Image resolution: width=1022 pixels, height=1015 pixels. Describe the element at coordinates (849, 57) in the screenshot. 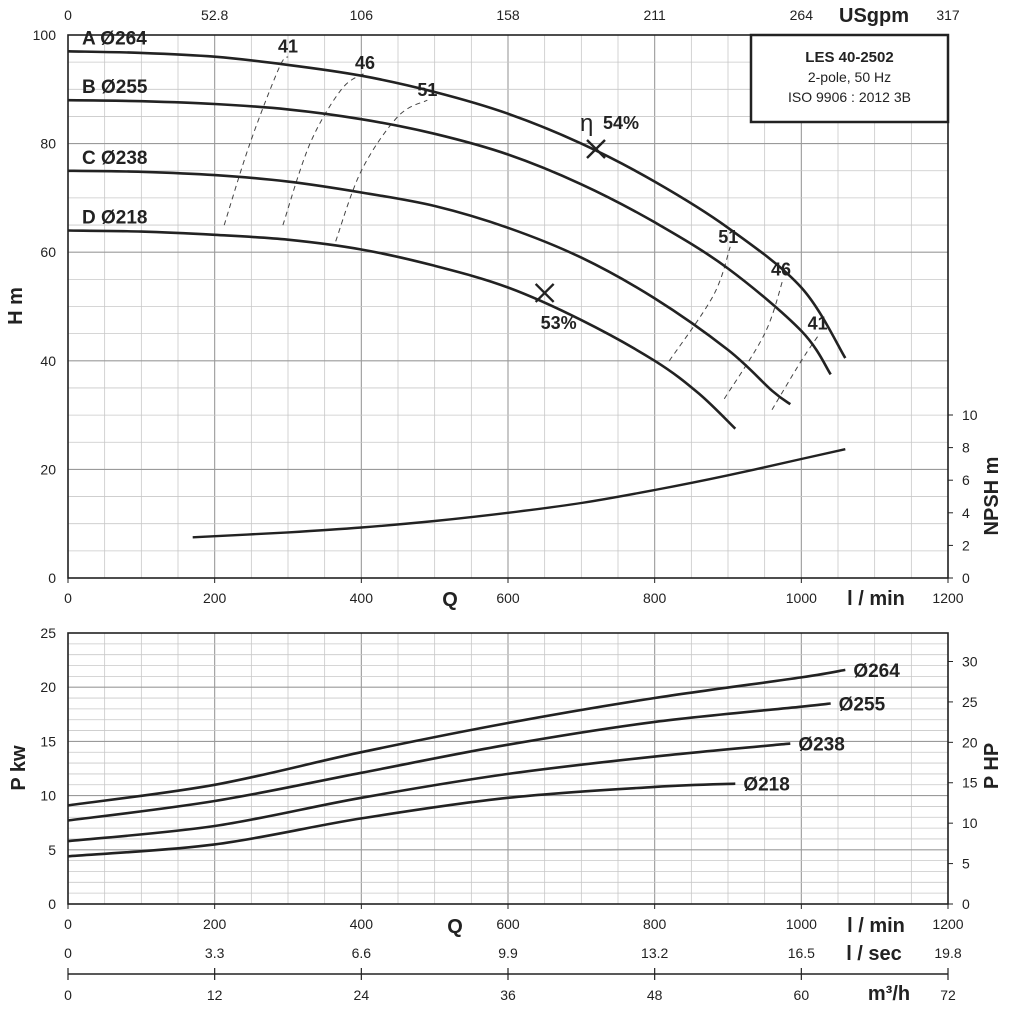

I see `info-box-model: LES 40-2502` at that location.